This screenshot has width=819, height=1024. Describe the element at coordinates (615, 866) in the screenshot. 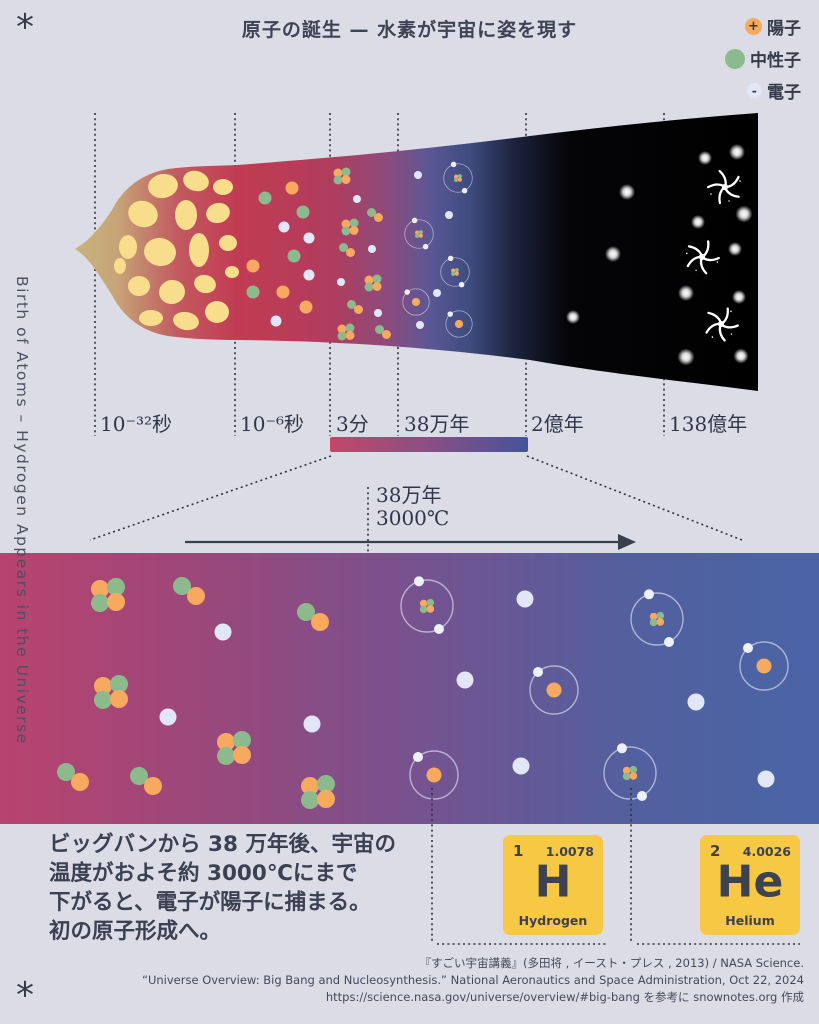

I see `element-callout-lines` at that location.